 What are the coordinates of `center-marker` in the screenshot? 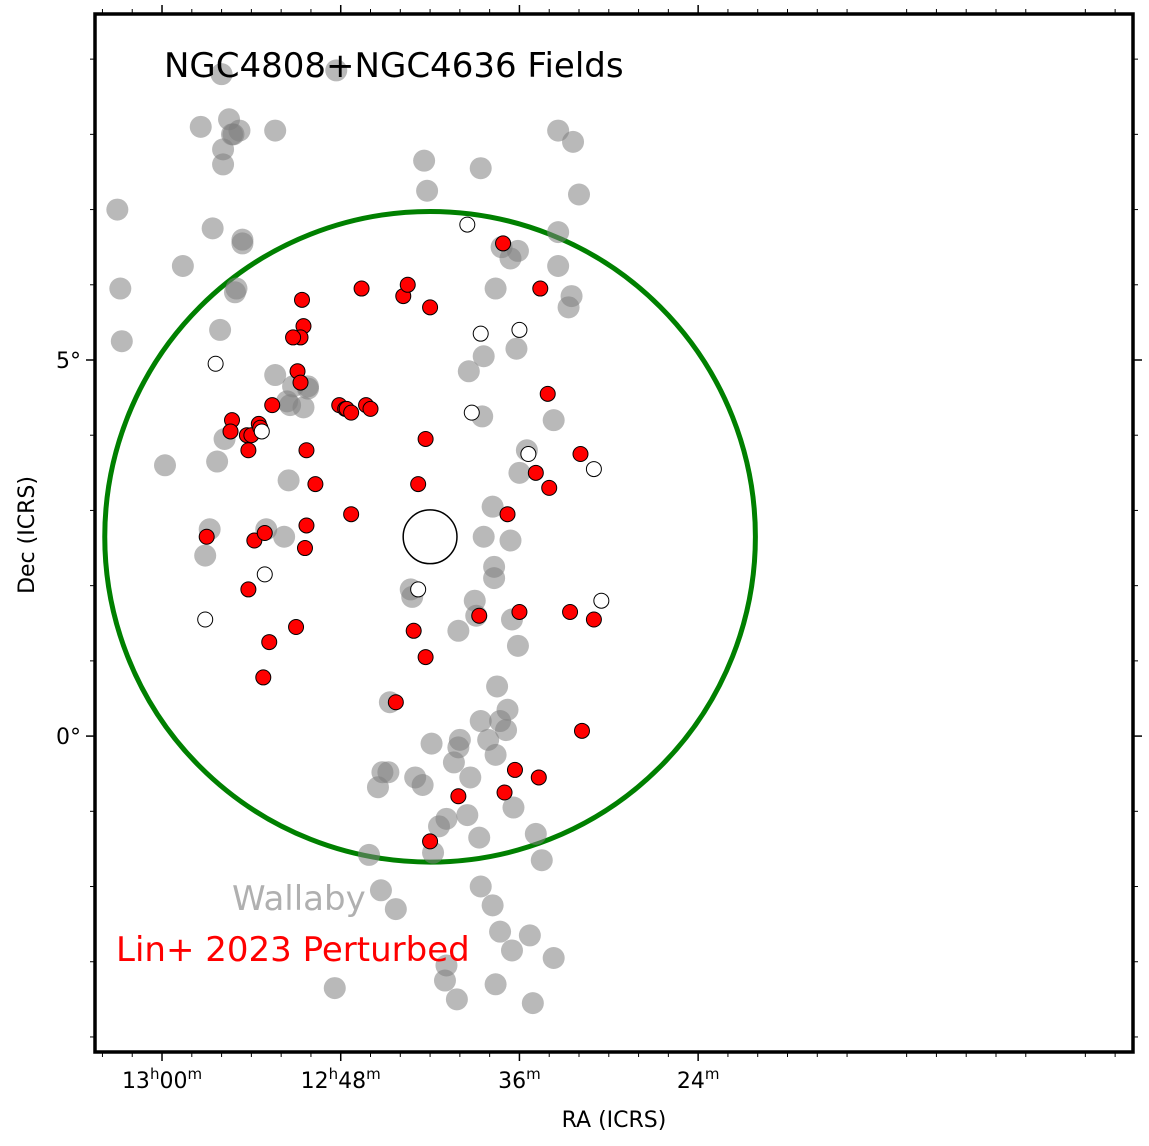 It's located at (430, 537).